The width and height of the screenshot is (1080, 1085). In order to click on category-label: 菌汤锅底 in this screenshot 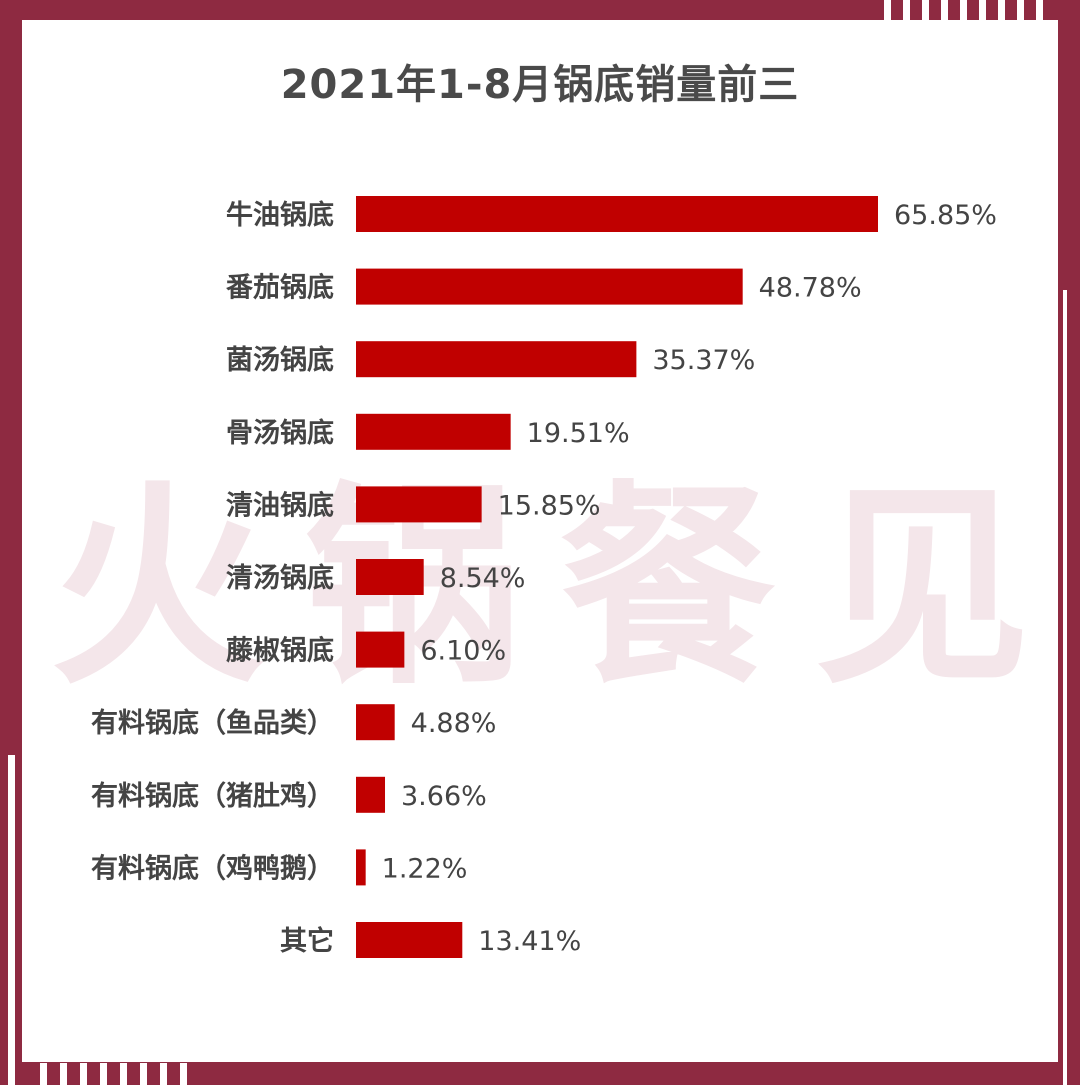, I will do `click(280, 360)`.